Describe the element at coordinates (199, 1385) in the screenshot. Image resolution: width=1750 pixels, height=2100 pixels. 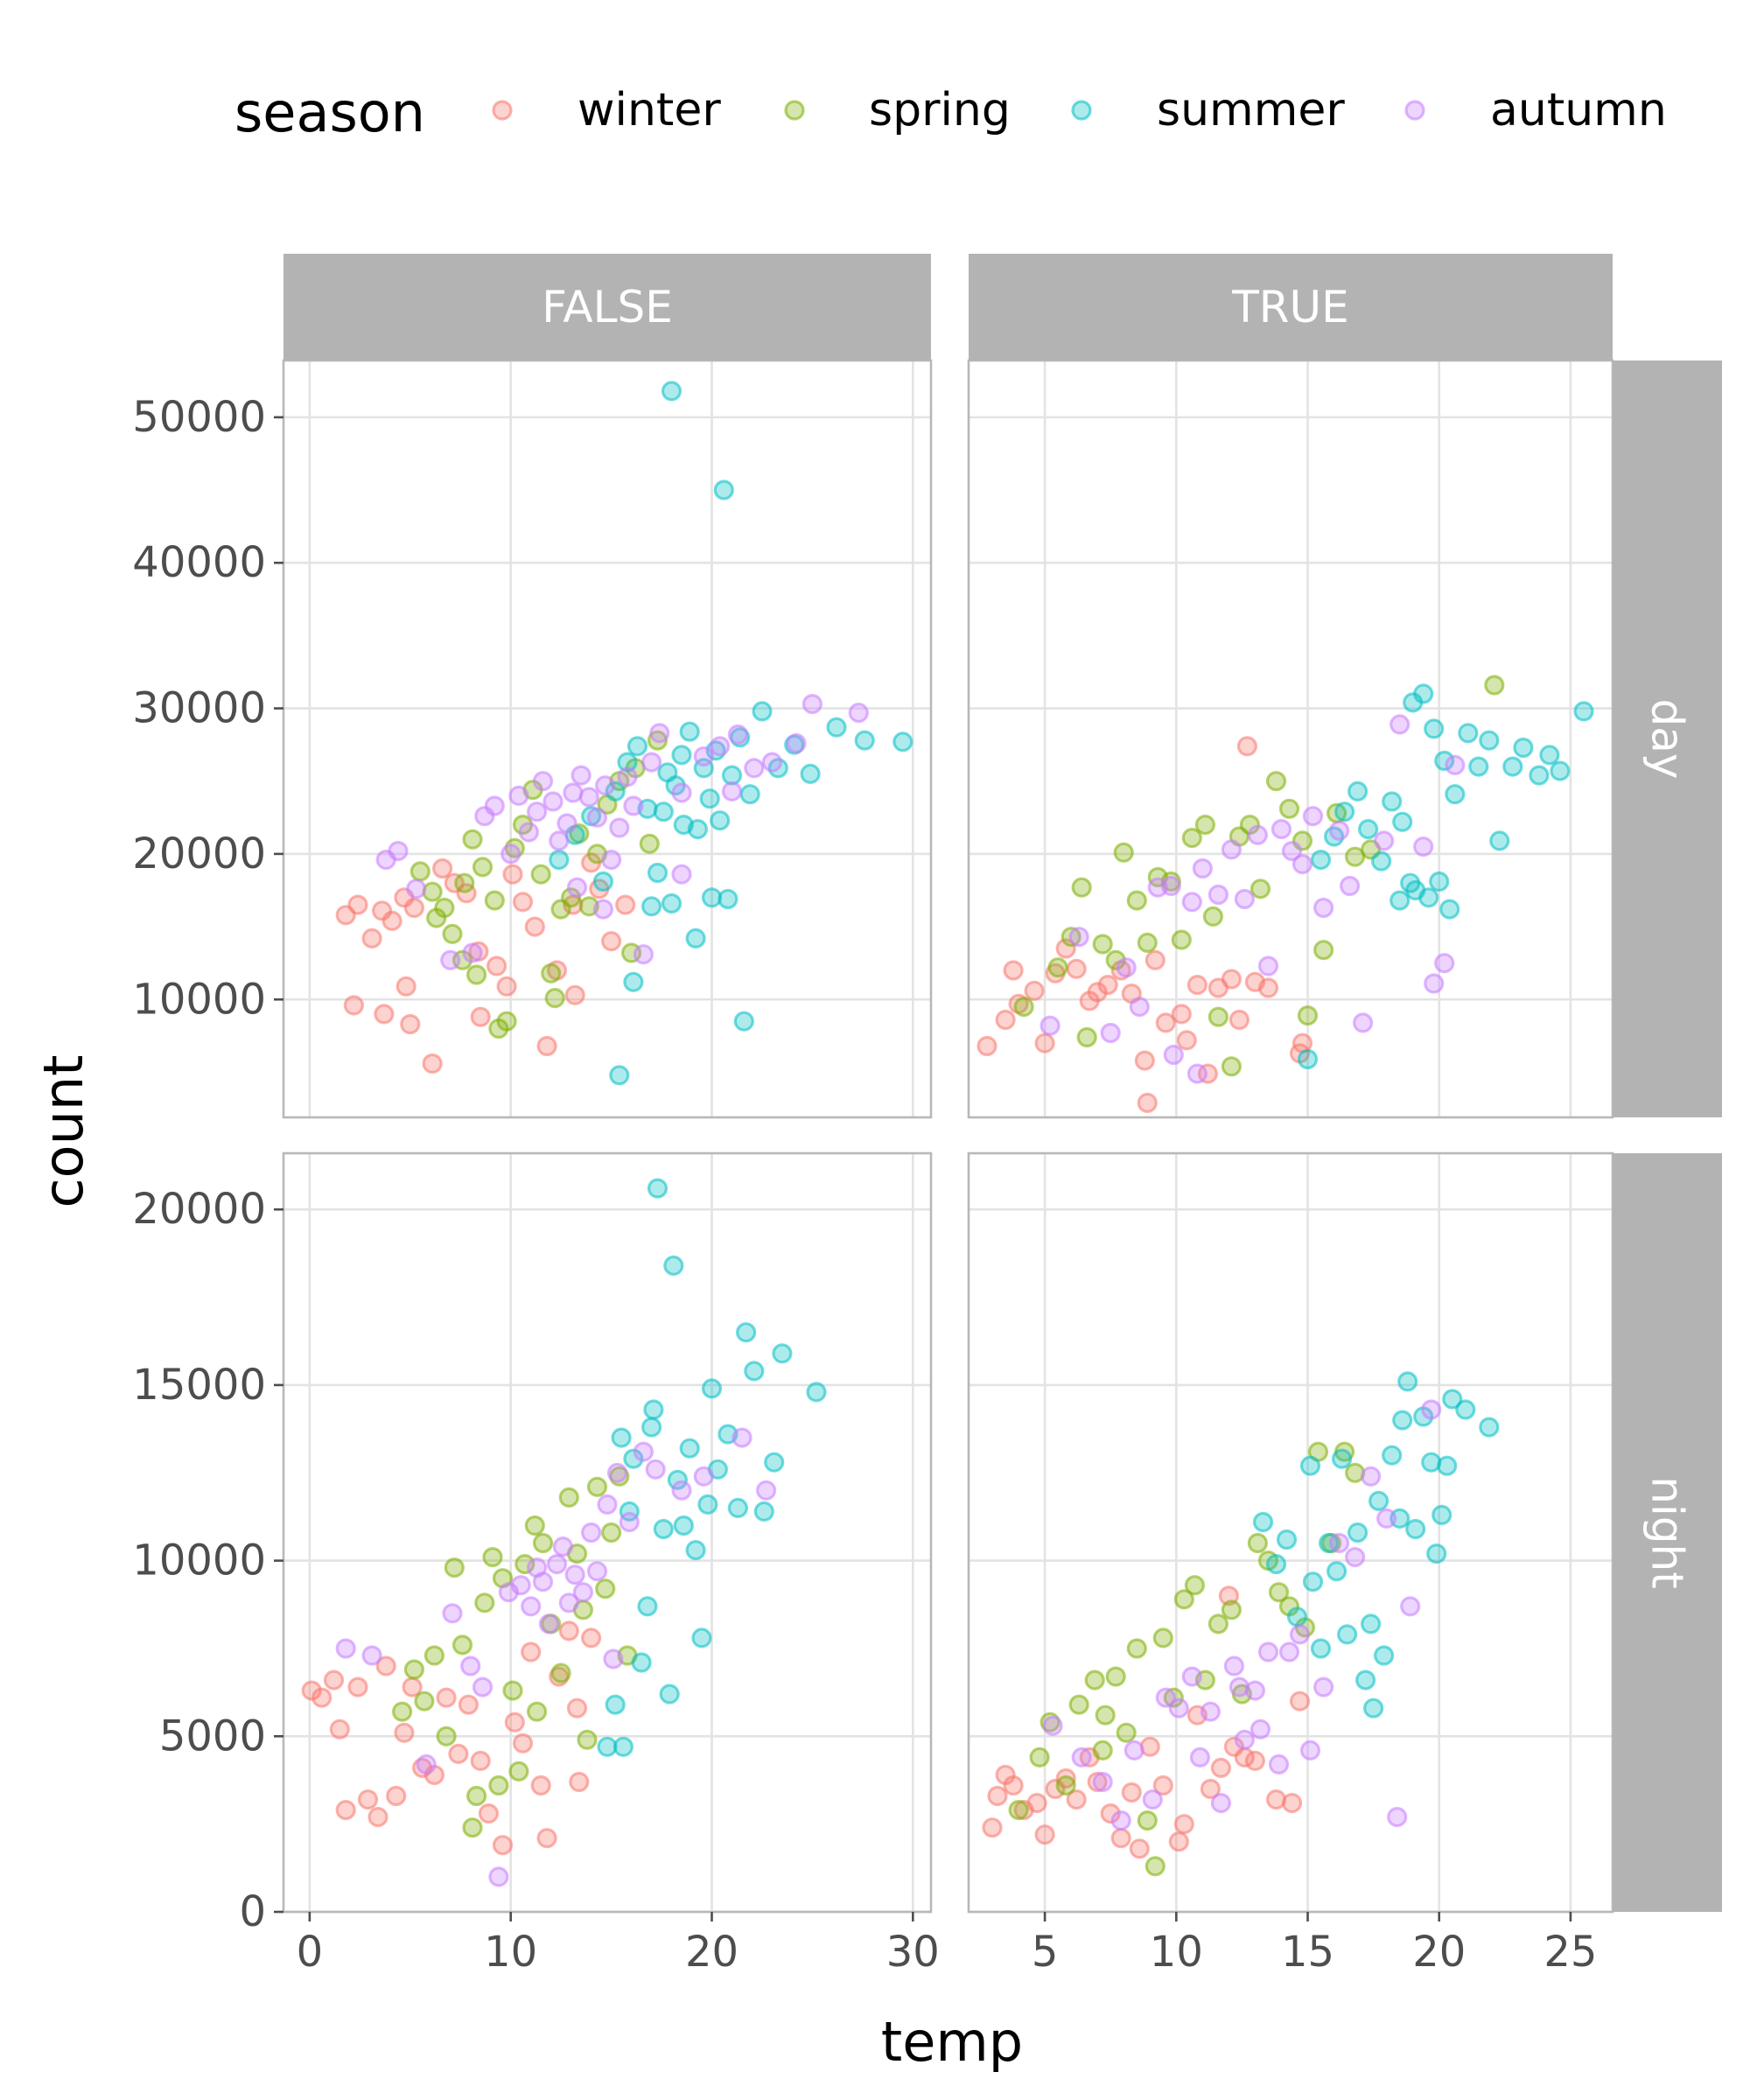
I see `y-tick-label: 15000` at that location.